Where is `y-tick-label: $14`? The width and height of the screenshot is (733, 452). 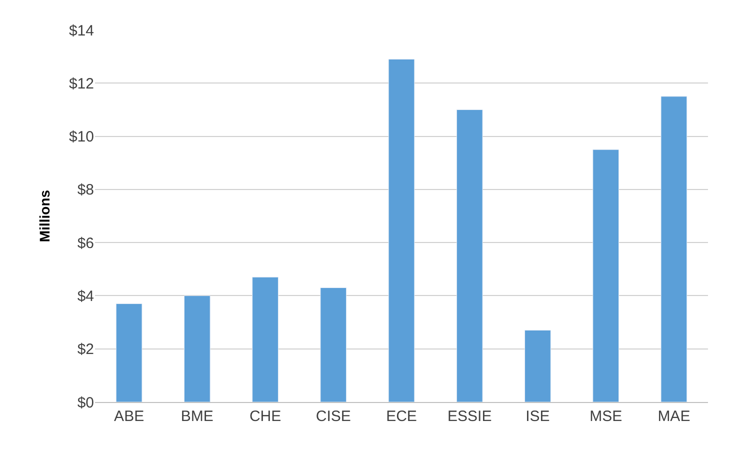 y-tick-label: $14 is located at coordinates (81, 31).